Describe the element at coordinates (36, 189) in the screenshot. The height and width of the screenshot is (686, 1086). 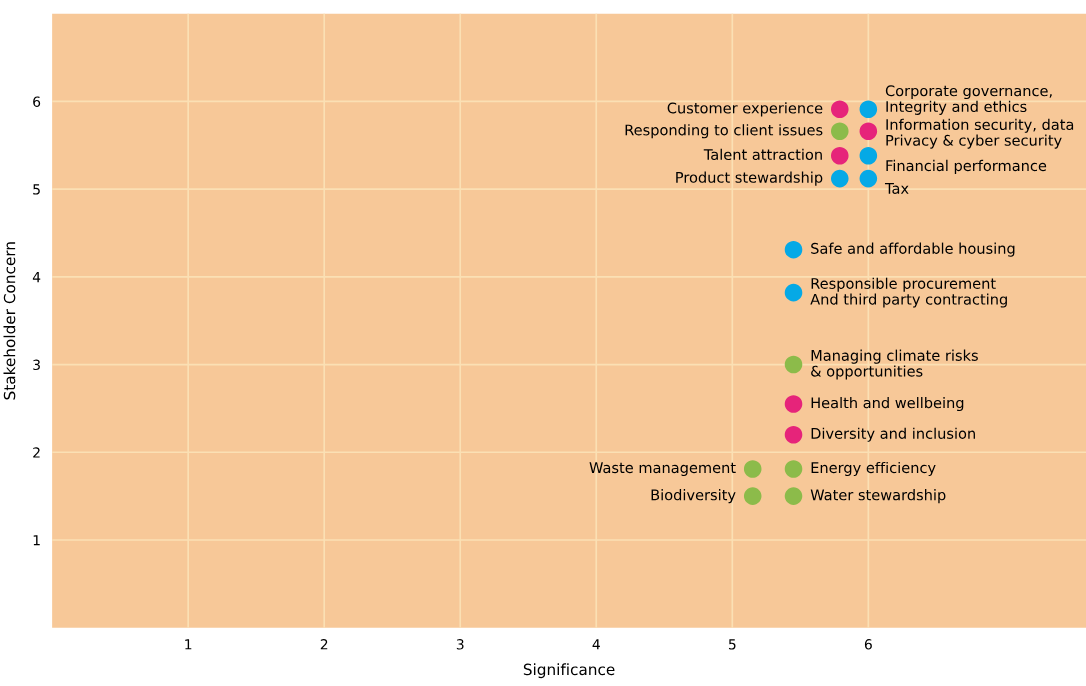
I see `y-tick-label: 5` at that location.